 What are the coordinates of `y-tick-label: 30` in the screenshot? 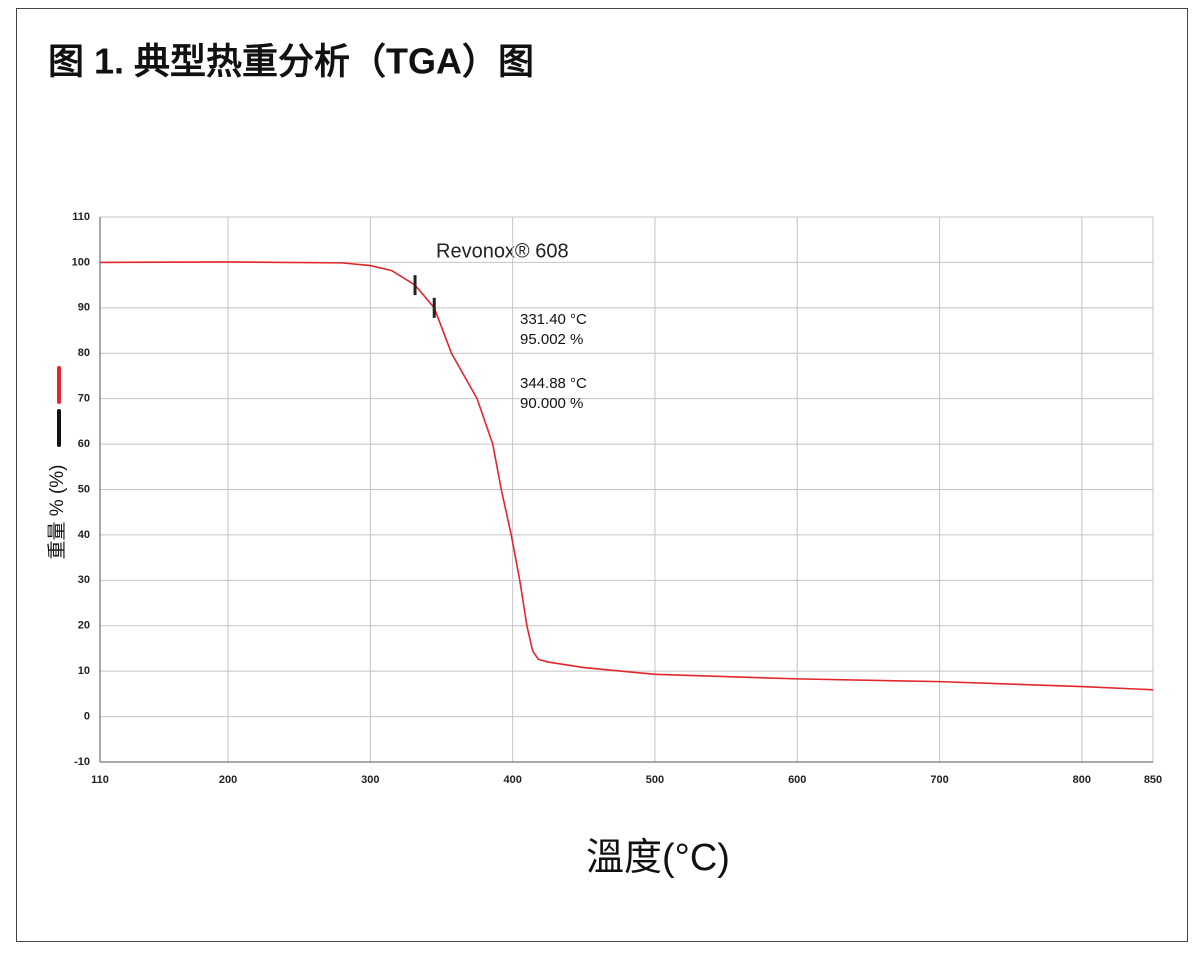 It's located at (84, 580).